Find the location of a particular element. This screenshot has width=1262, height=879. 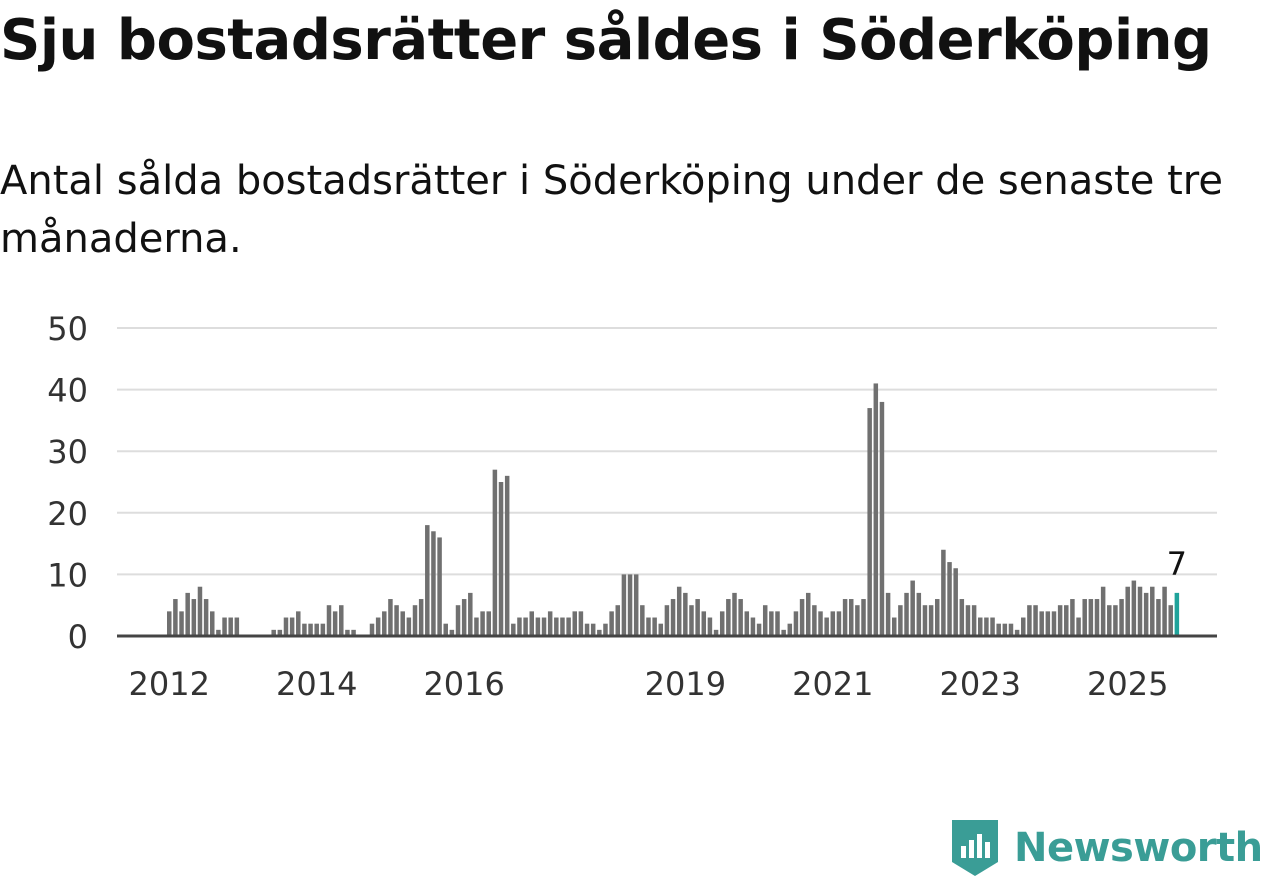

brand-logo: Newsworthy is located at coordinates (1106, 848).